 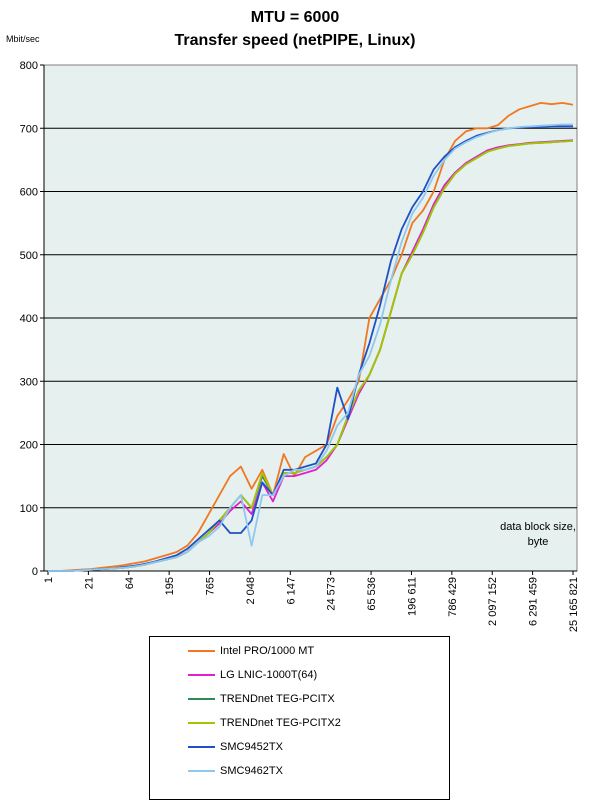 What do you see at coordinates (29, 193) in the screenshot?
I see `y-tick-label: 600` at bounding box center [29, 193].